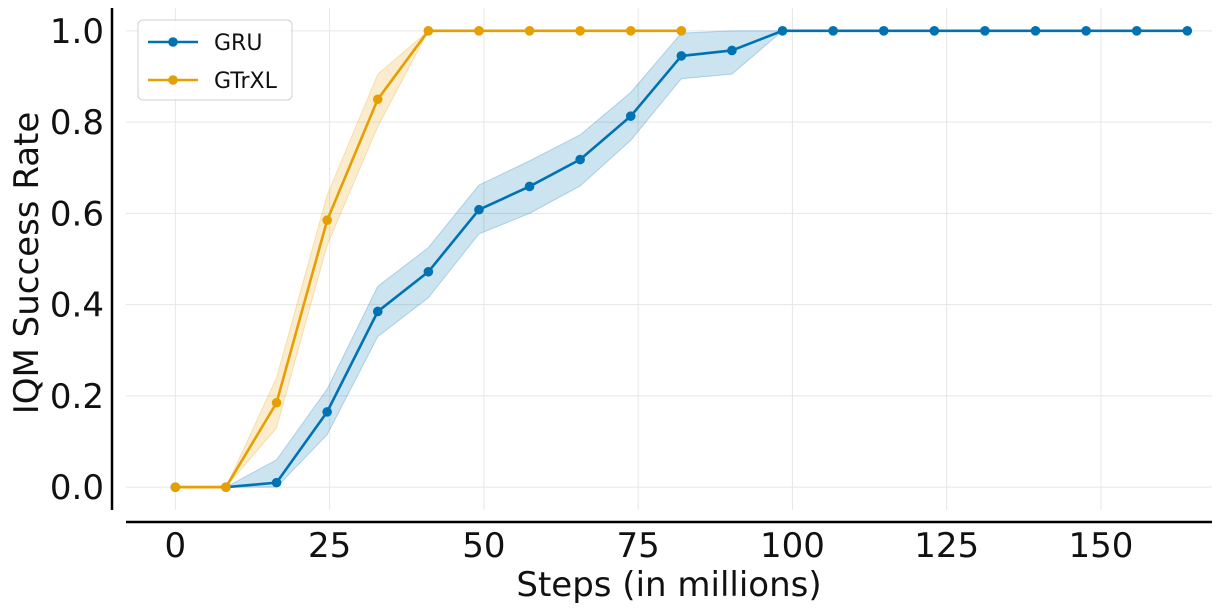 The image size is (1221, 612). I want to click on y-tick-label: 0.6, so click(77, 214).